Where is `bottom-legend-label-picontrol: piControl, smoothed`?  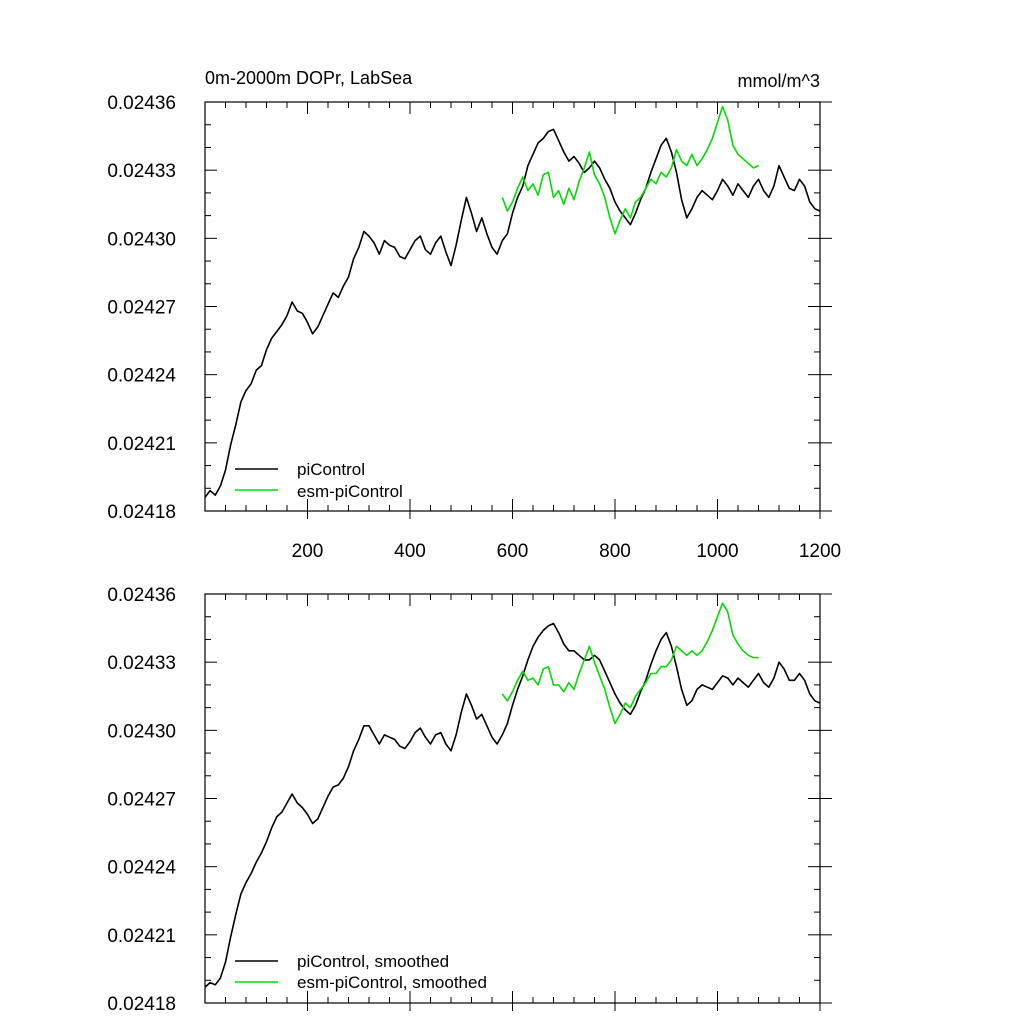
bottom-legend-label-picontrol: piControl, smoothed is located at coordinates (373, 961).